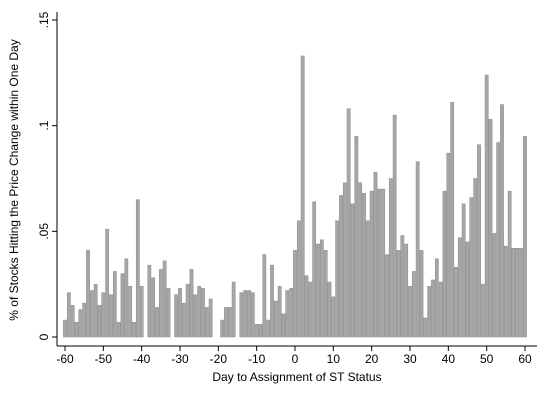 The image size is (550, 400). What do you see at coordinates (104, 359) in the screenshot?
I see `x-tick-label: -50` at bounding box center [104, 359].